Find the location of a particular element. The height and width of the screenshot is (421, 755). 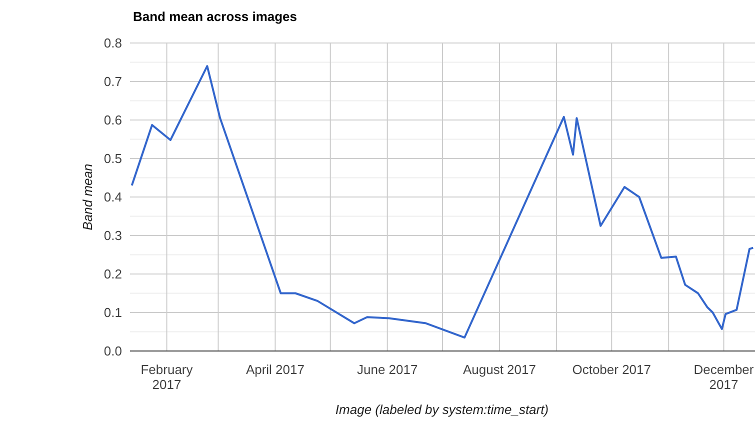

y-tick-label: 0.8 is located at coordinates (113, 43).